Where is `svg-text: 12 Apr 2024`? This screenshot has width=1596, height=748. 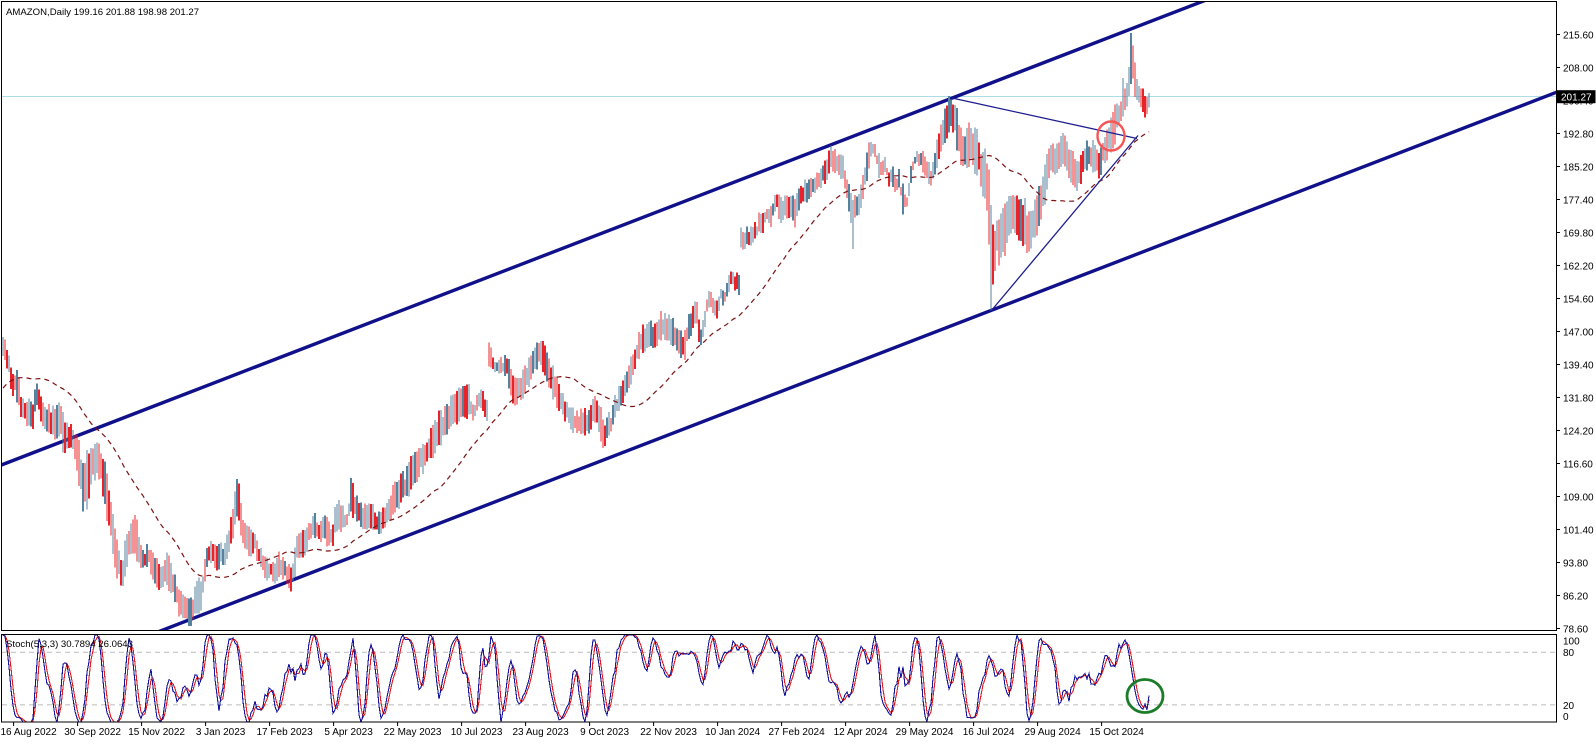 svg-text: 12 Apr 2024 is located at coordinates (861, 732).